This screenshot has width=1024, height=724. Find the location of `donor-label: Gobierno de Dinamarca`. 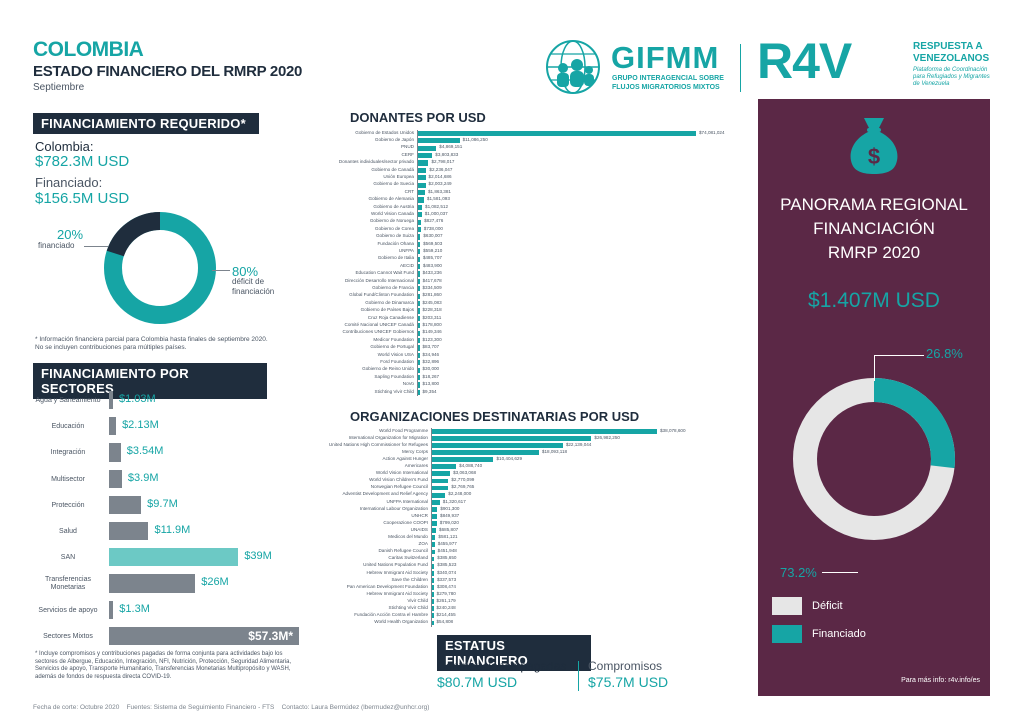

donor-label: Gobierno de Dinamarca is located at coordinates (389, 302).